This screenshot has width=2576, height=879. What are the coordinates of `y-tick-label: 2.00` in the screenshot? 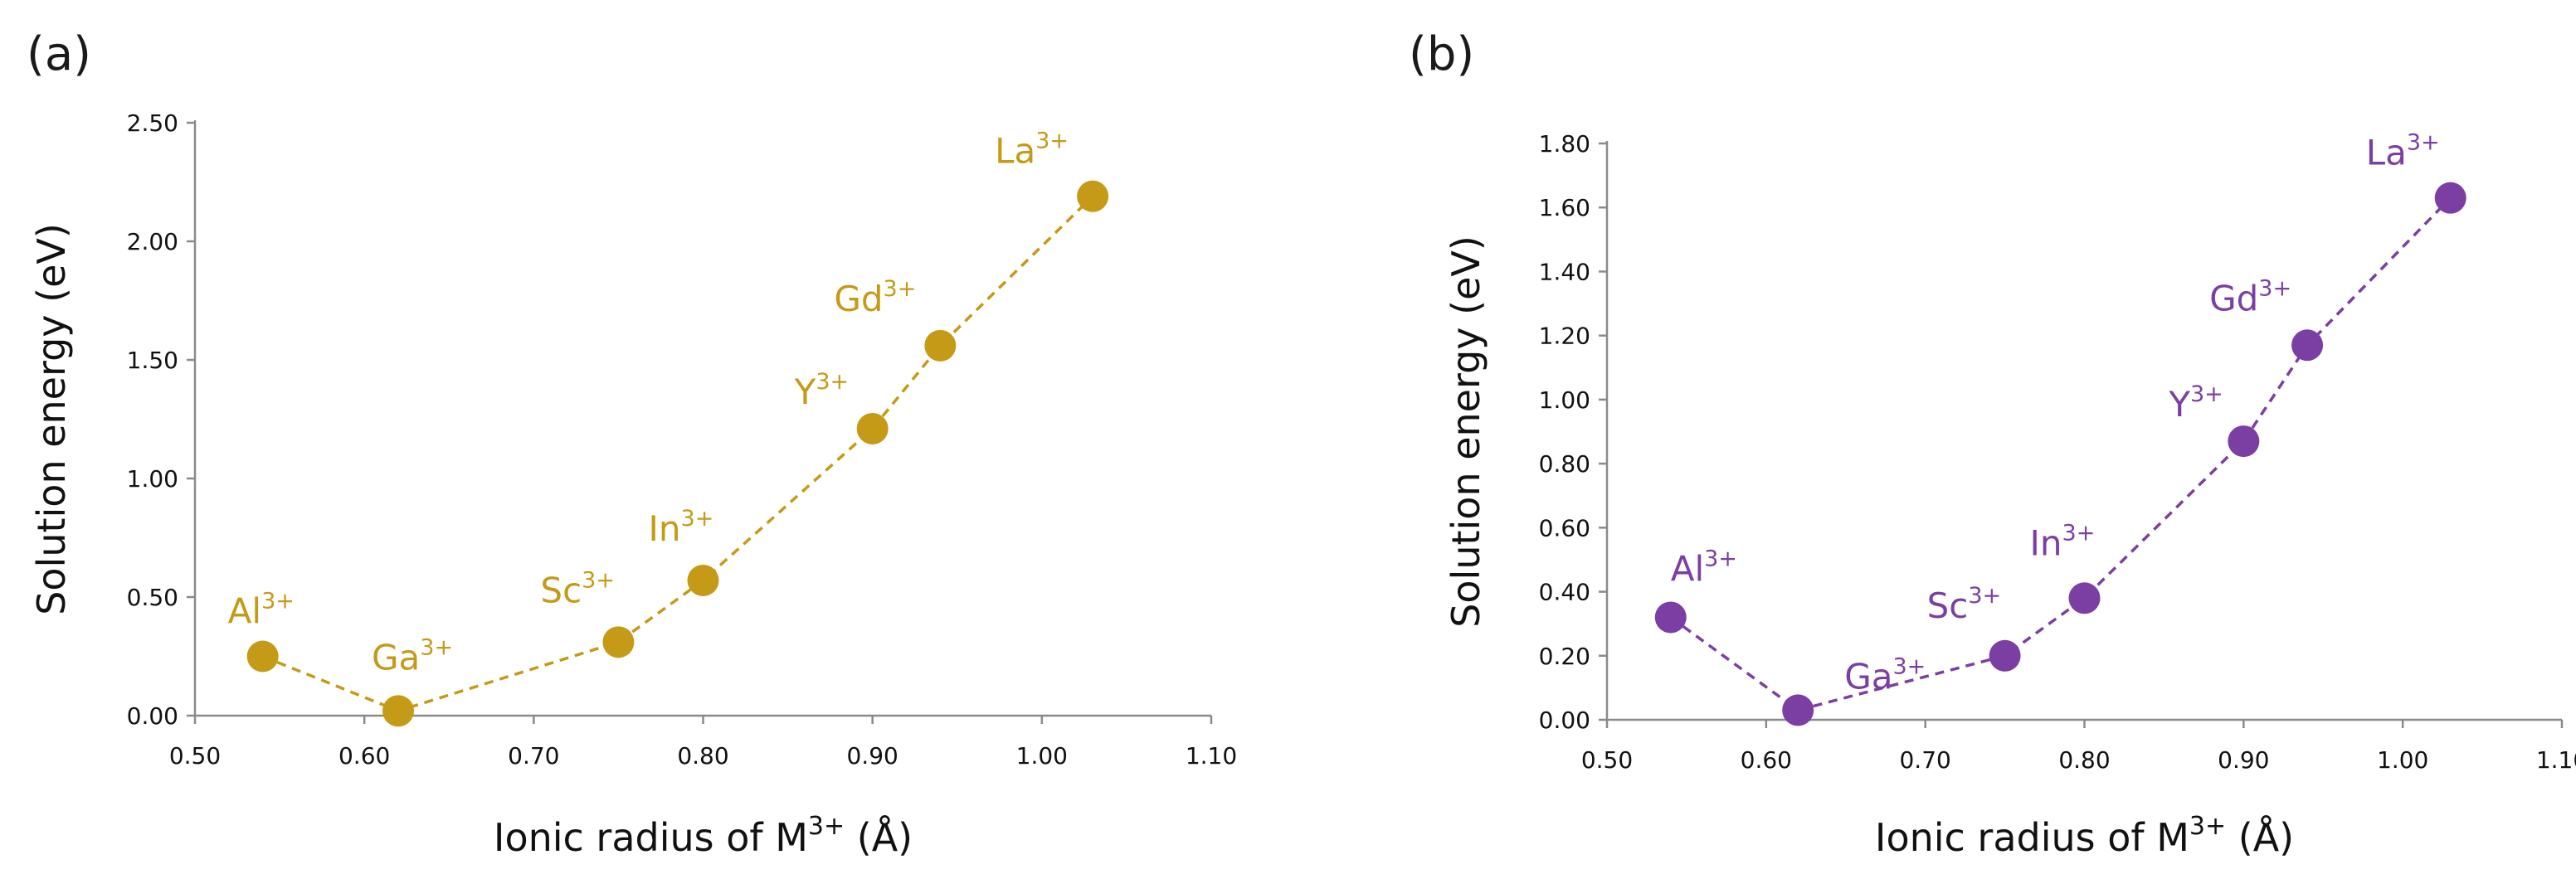 It's located at (152, 242).